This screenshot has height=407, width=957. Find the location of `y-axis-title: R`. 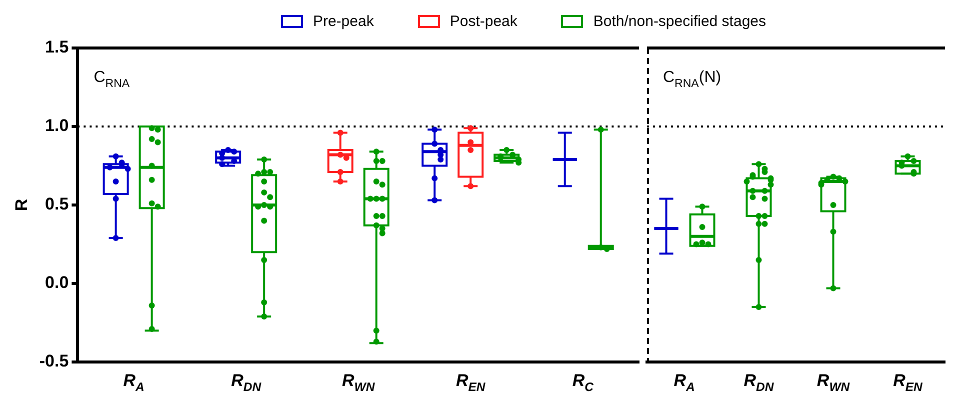

y-axis-title: R is located at coordinates (21, 205).